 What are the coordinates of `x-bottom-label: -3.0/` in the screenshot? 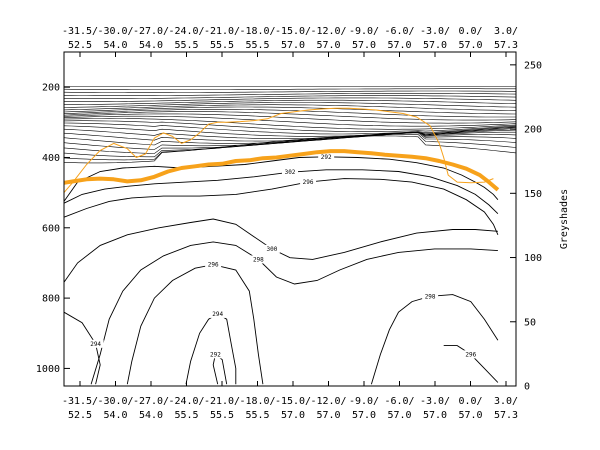 It's located at (435, 401).